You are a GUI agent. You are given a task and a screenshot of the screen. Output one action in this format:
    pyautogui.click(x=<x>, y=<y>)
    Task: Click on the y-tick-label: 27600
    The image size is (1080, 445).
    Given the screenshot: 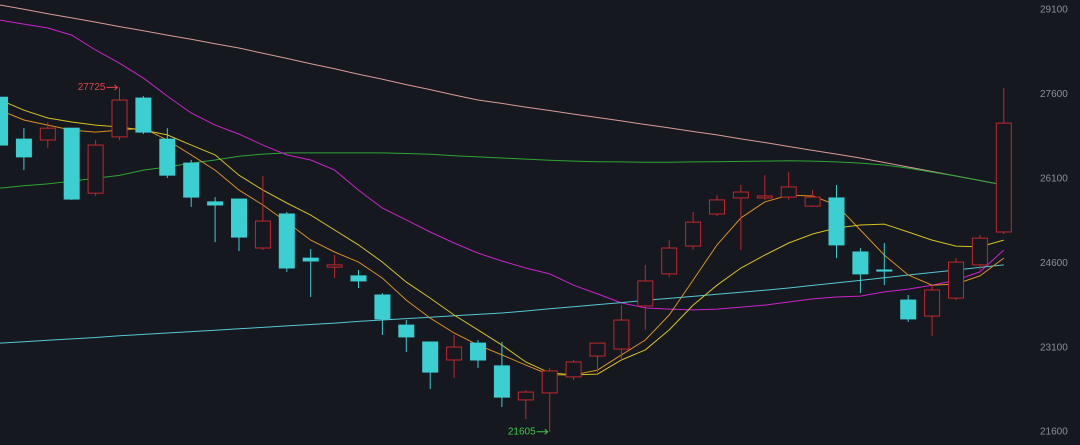 What is the action you would take?
    pyautogui.click(x=1054, y=94)
    